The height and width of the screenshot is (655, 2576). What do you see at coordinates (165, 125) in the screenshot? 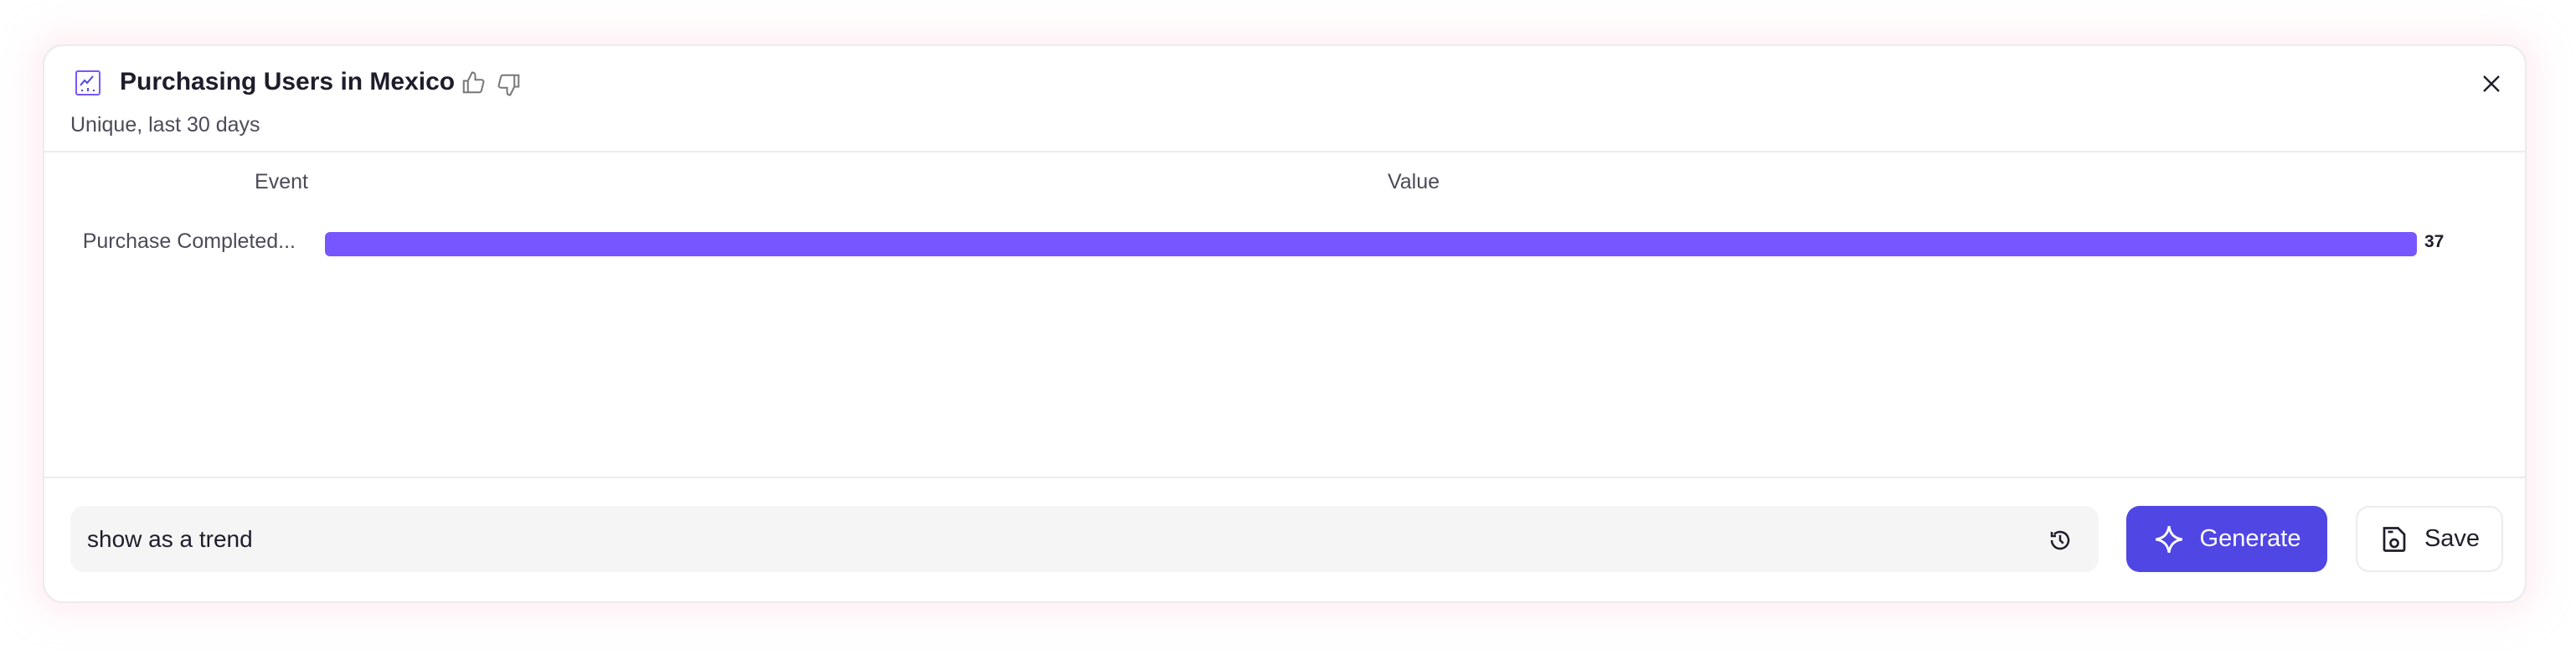
I see `subtitle: Unique, last 30 days` at bounding box center [165, 125].